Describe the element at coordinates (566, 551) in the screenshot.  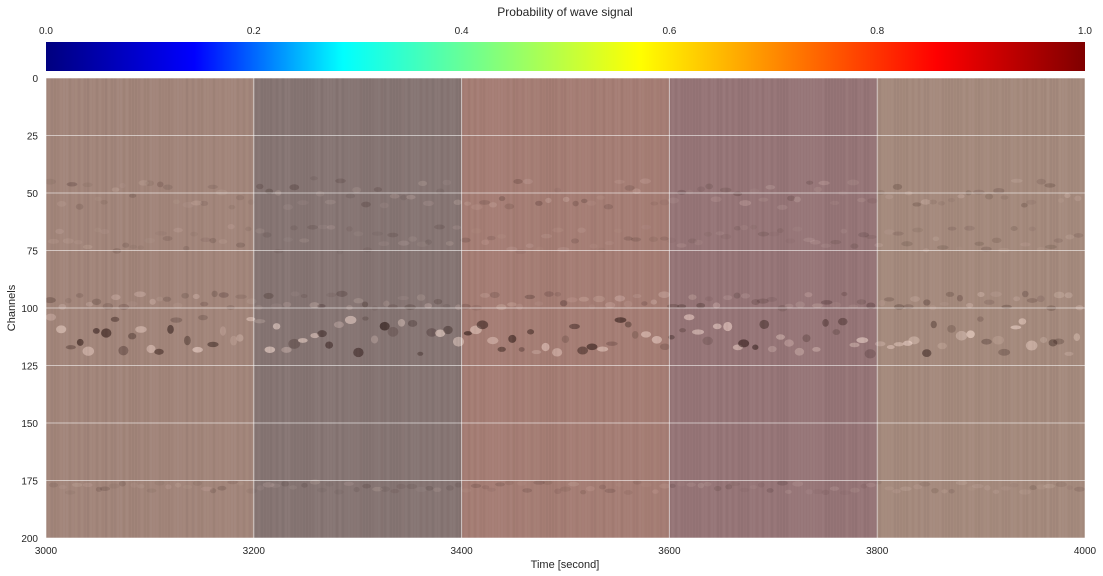
I see `x-ticks: 3000 3200 3400 3600 3800 4000` at that location.